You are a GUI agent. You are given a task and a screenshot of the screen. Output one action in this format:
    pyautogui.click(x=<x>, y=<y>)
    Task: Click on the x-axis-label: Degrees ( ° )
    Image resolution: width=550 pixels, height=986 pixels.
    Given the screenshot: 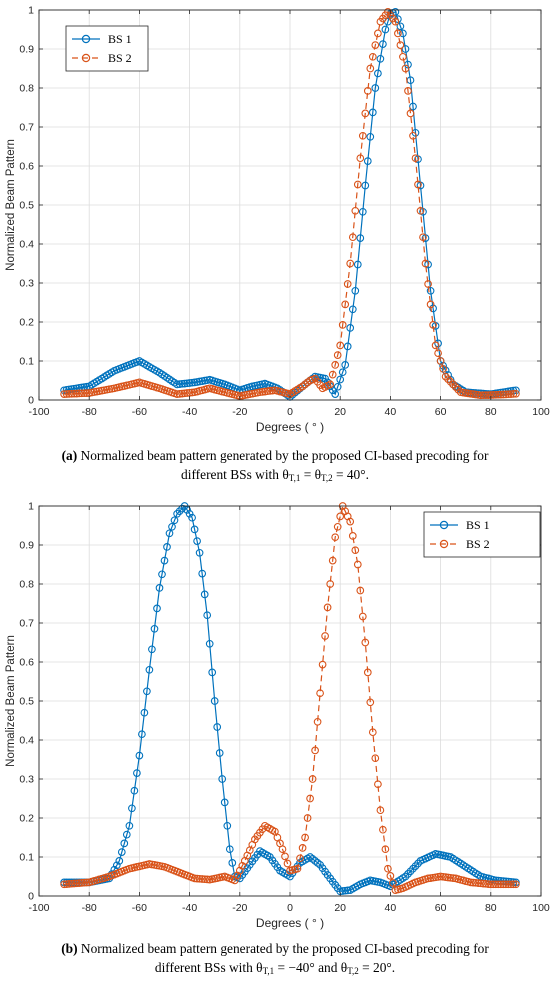 What is the action you would take?
    pyautogui.click(x=290, y=923)
    